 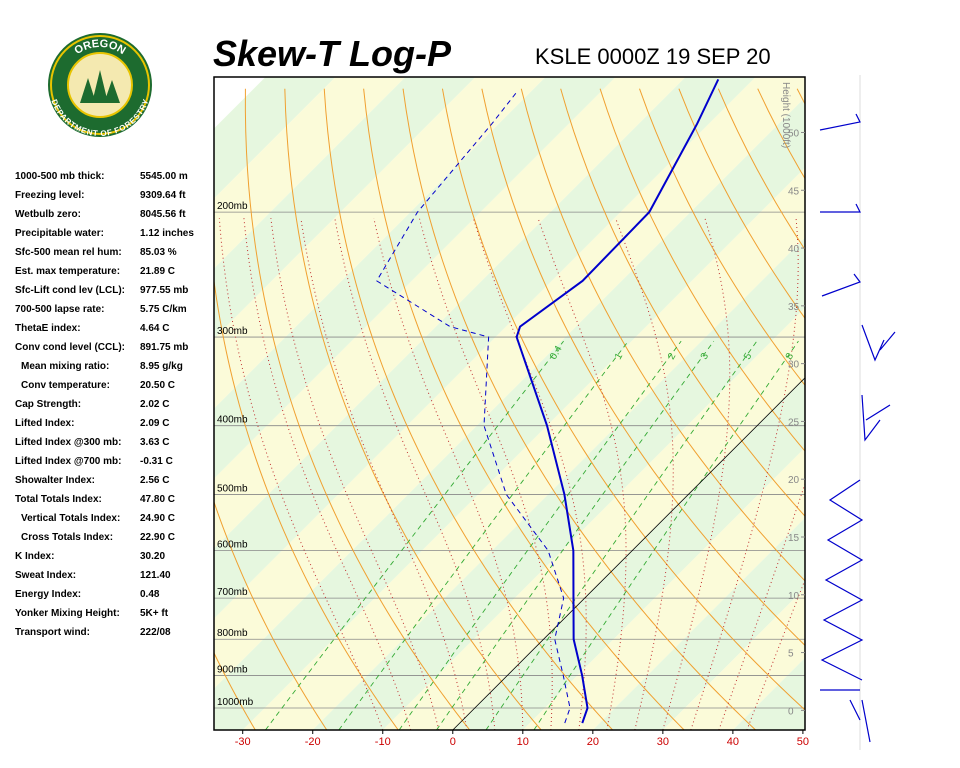 What do you see at coordinates (791, 711) in the screenshot?
I see `y2-tick-label: 0` at bounding box center [791, 711].